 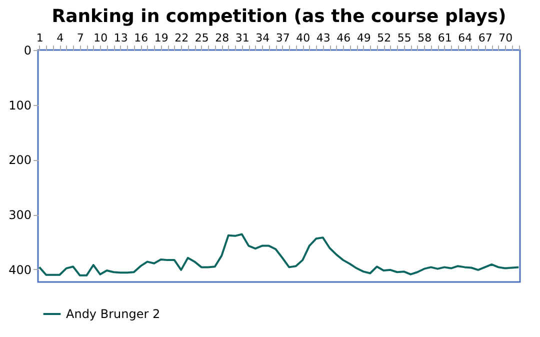 What do you see at coordinates (20, 160) in the screenshot?
I see `y-tick-label: 200` at bounding box center [20, 160].